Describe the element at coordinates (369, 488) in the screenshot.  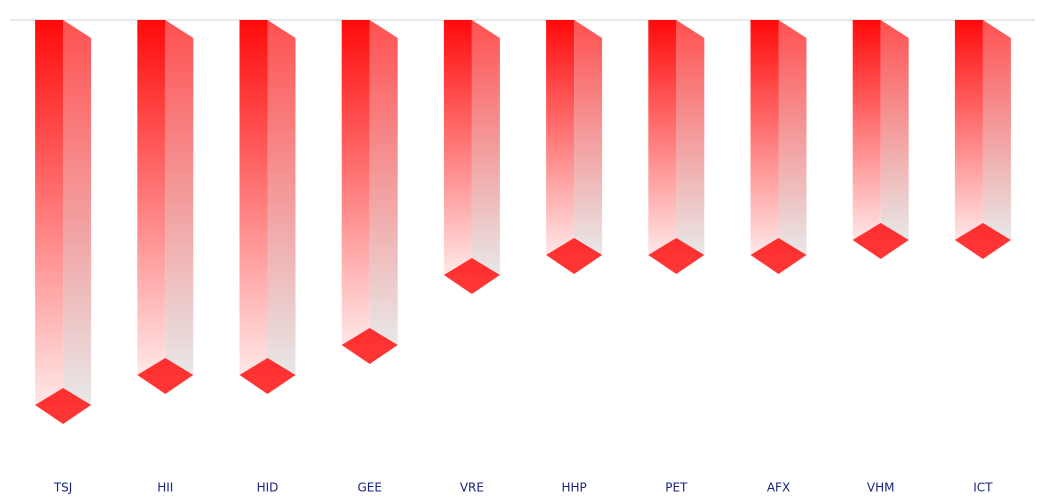
I see `x-tick-label: GEE` at that location.